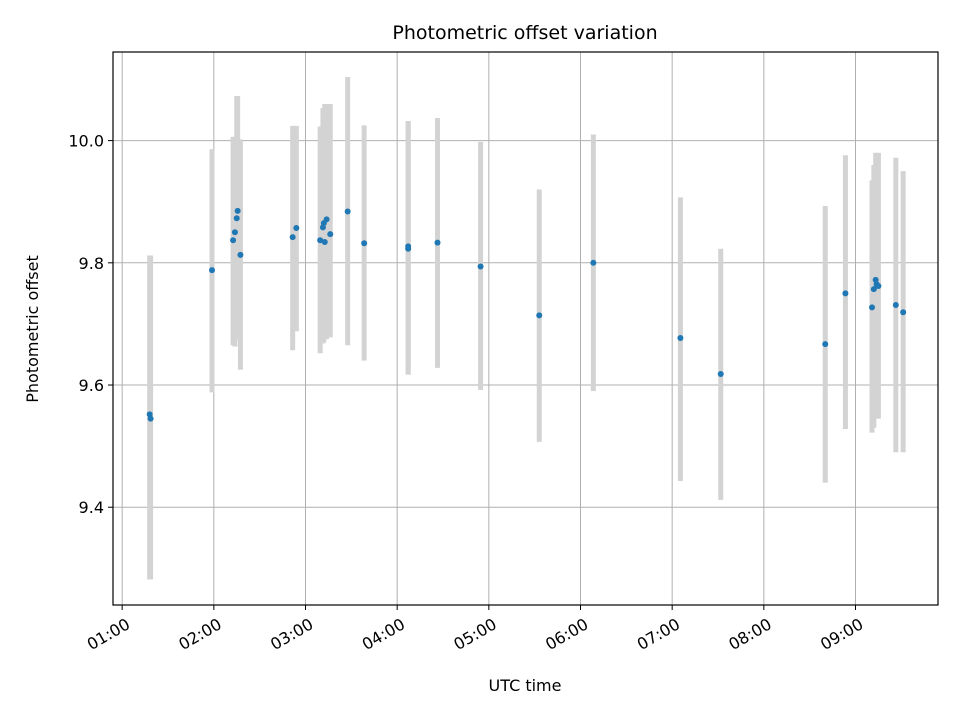  Describe the element at coordinates (841, 634) in the screenshot. I see `x-tick-label: 09:00` at that location.